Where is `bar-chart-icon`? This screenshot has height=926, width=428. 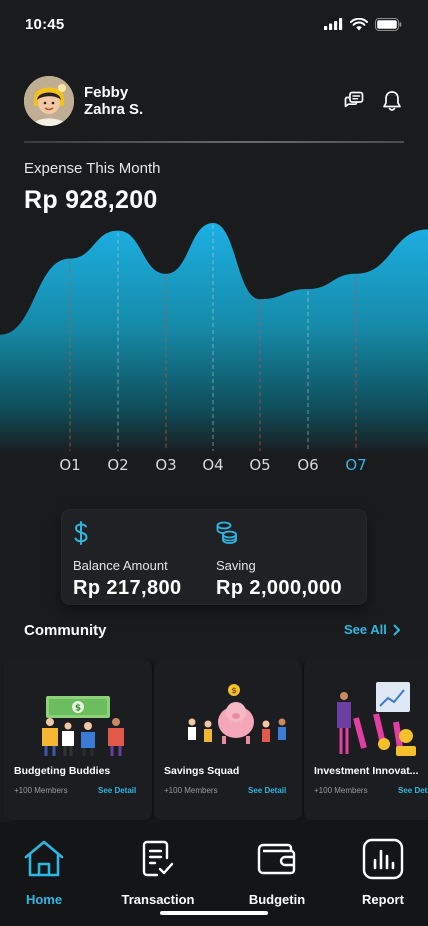 bar-chart-icon is located at coordinates (383, 859).